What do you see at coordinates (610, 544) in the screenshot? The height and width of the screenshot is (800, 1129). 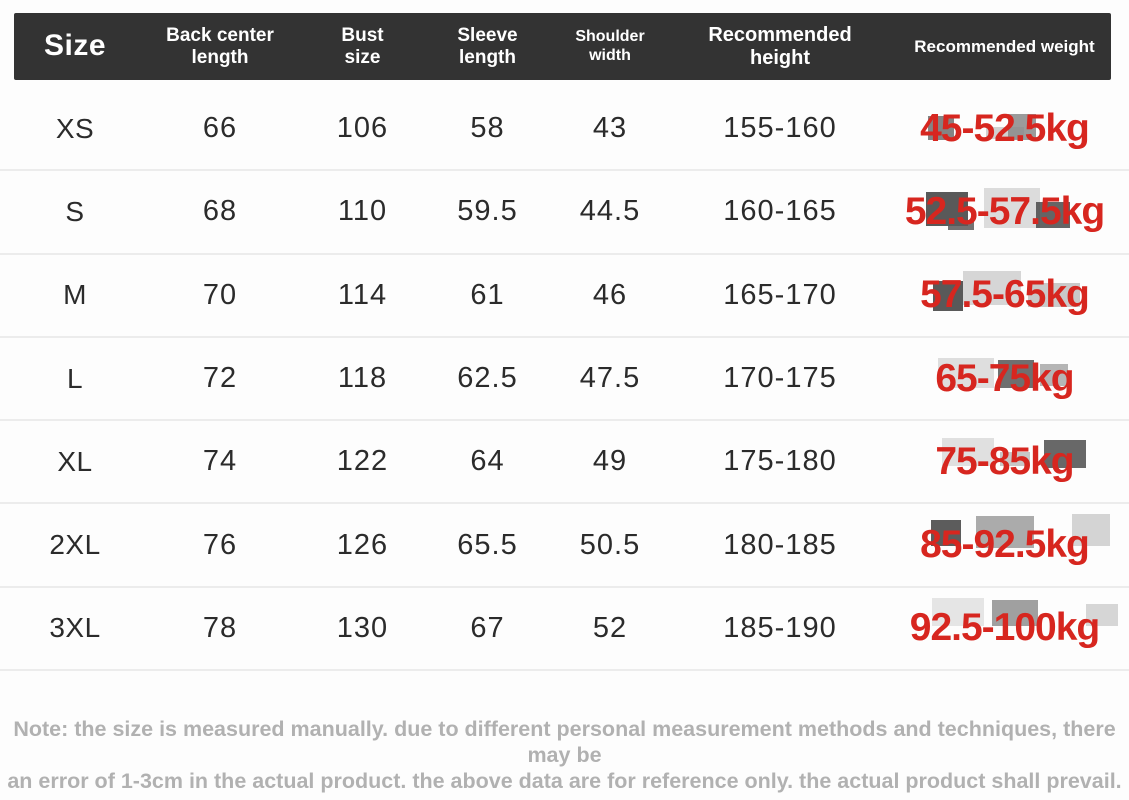 I see `shoulder-width-cell: 50.5` at bounding box center [610, 544].